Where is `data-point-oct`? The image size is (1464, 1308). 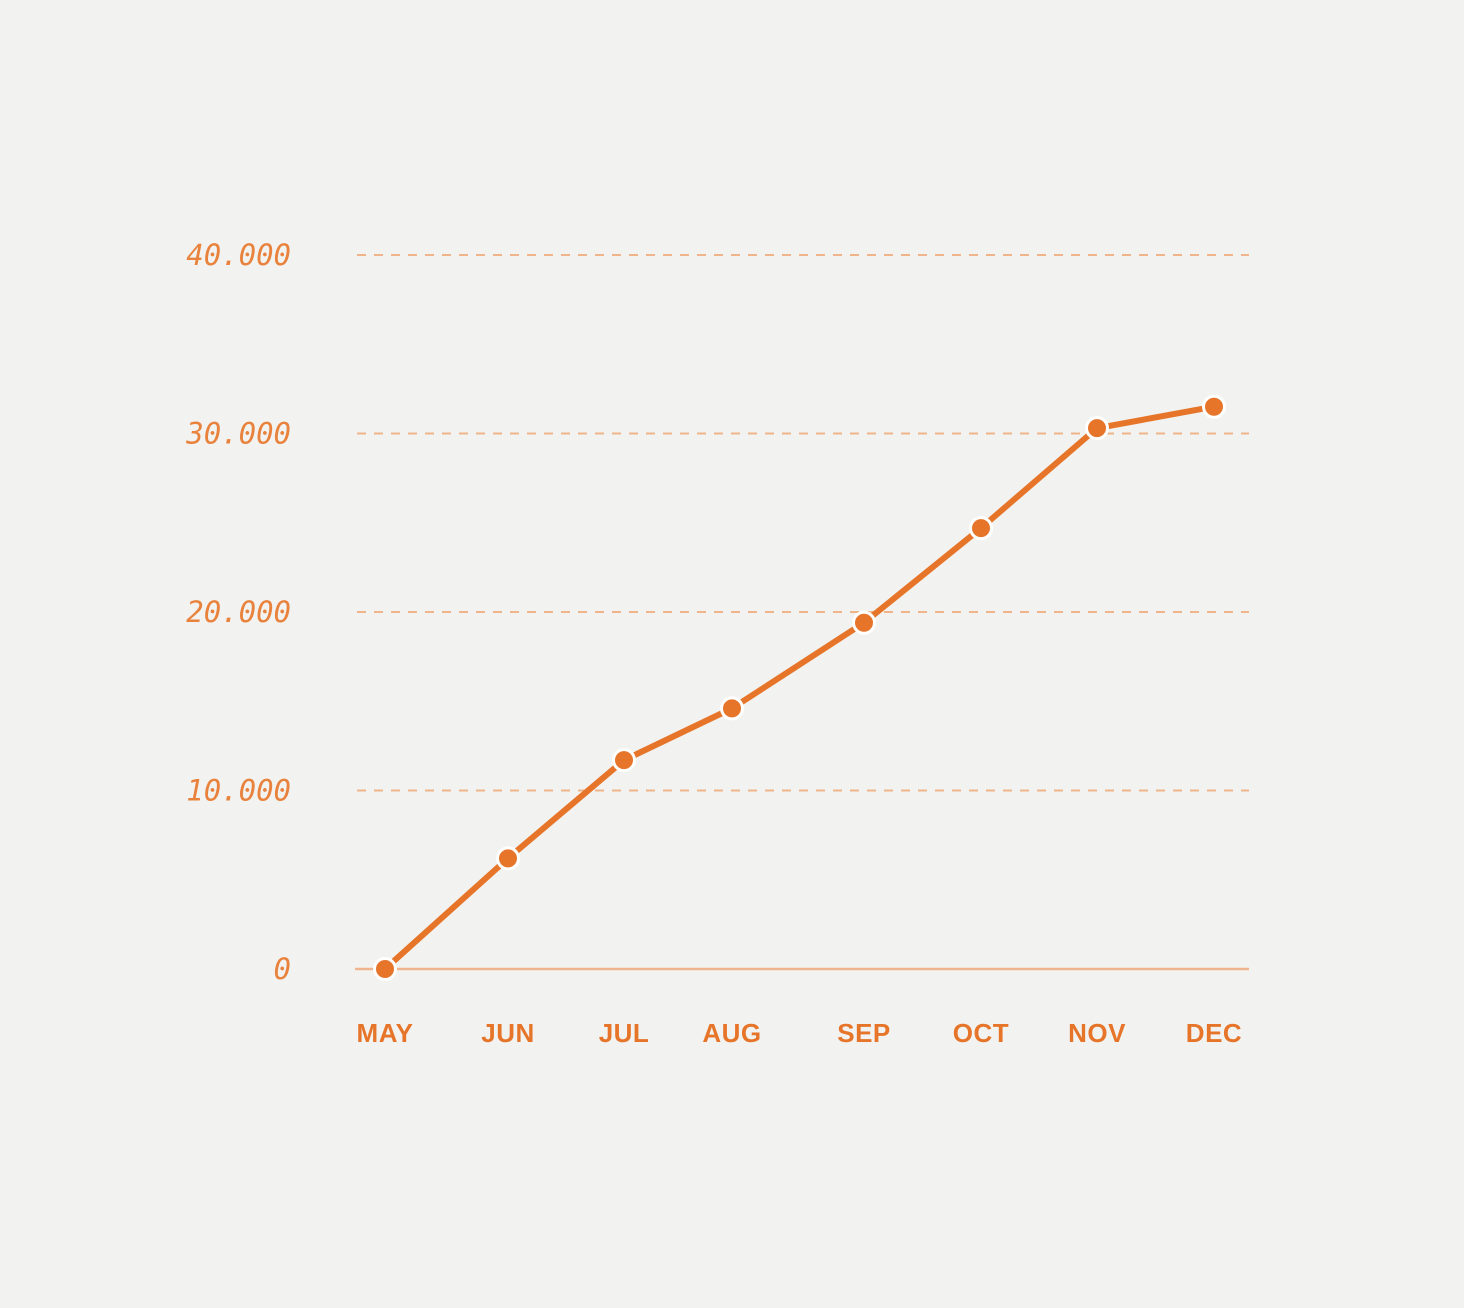
data-point-oct is located at coordinates (981, 528).